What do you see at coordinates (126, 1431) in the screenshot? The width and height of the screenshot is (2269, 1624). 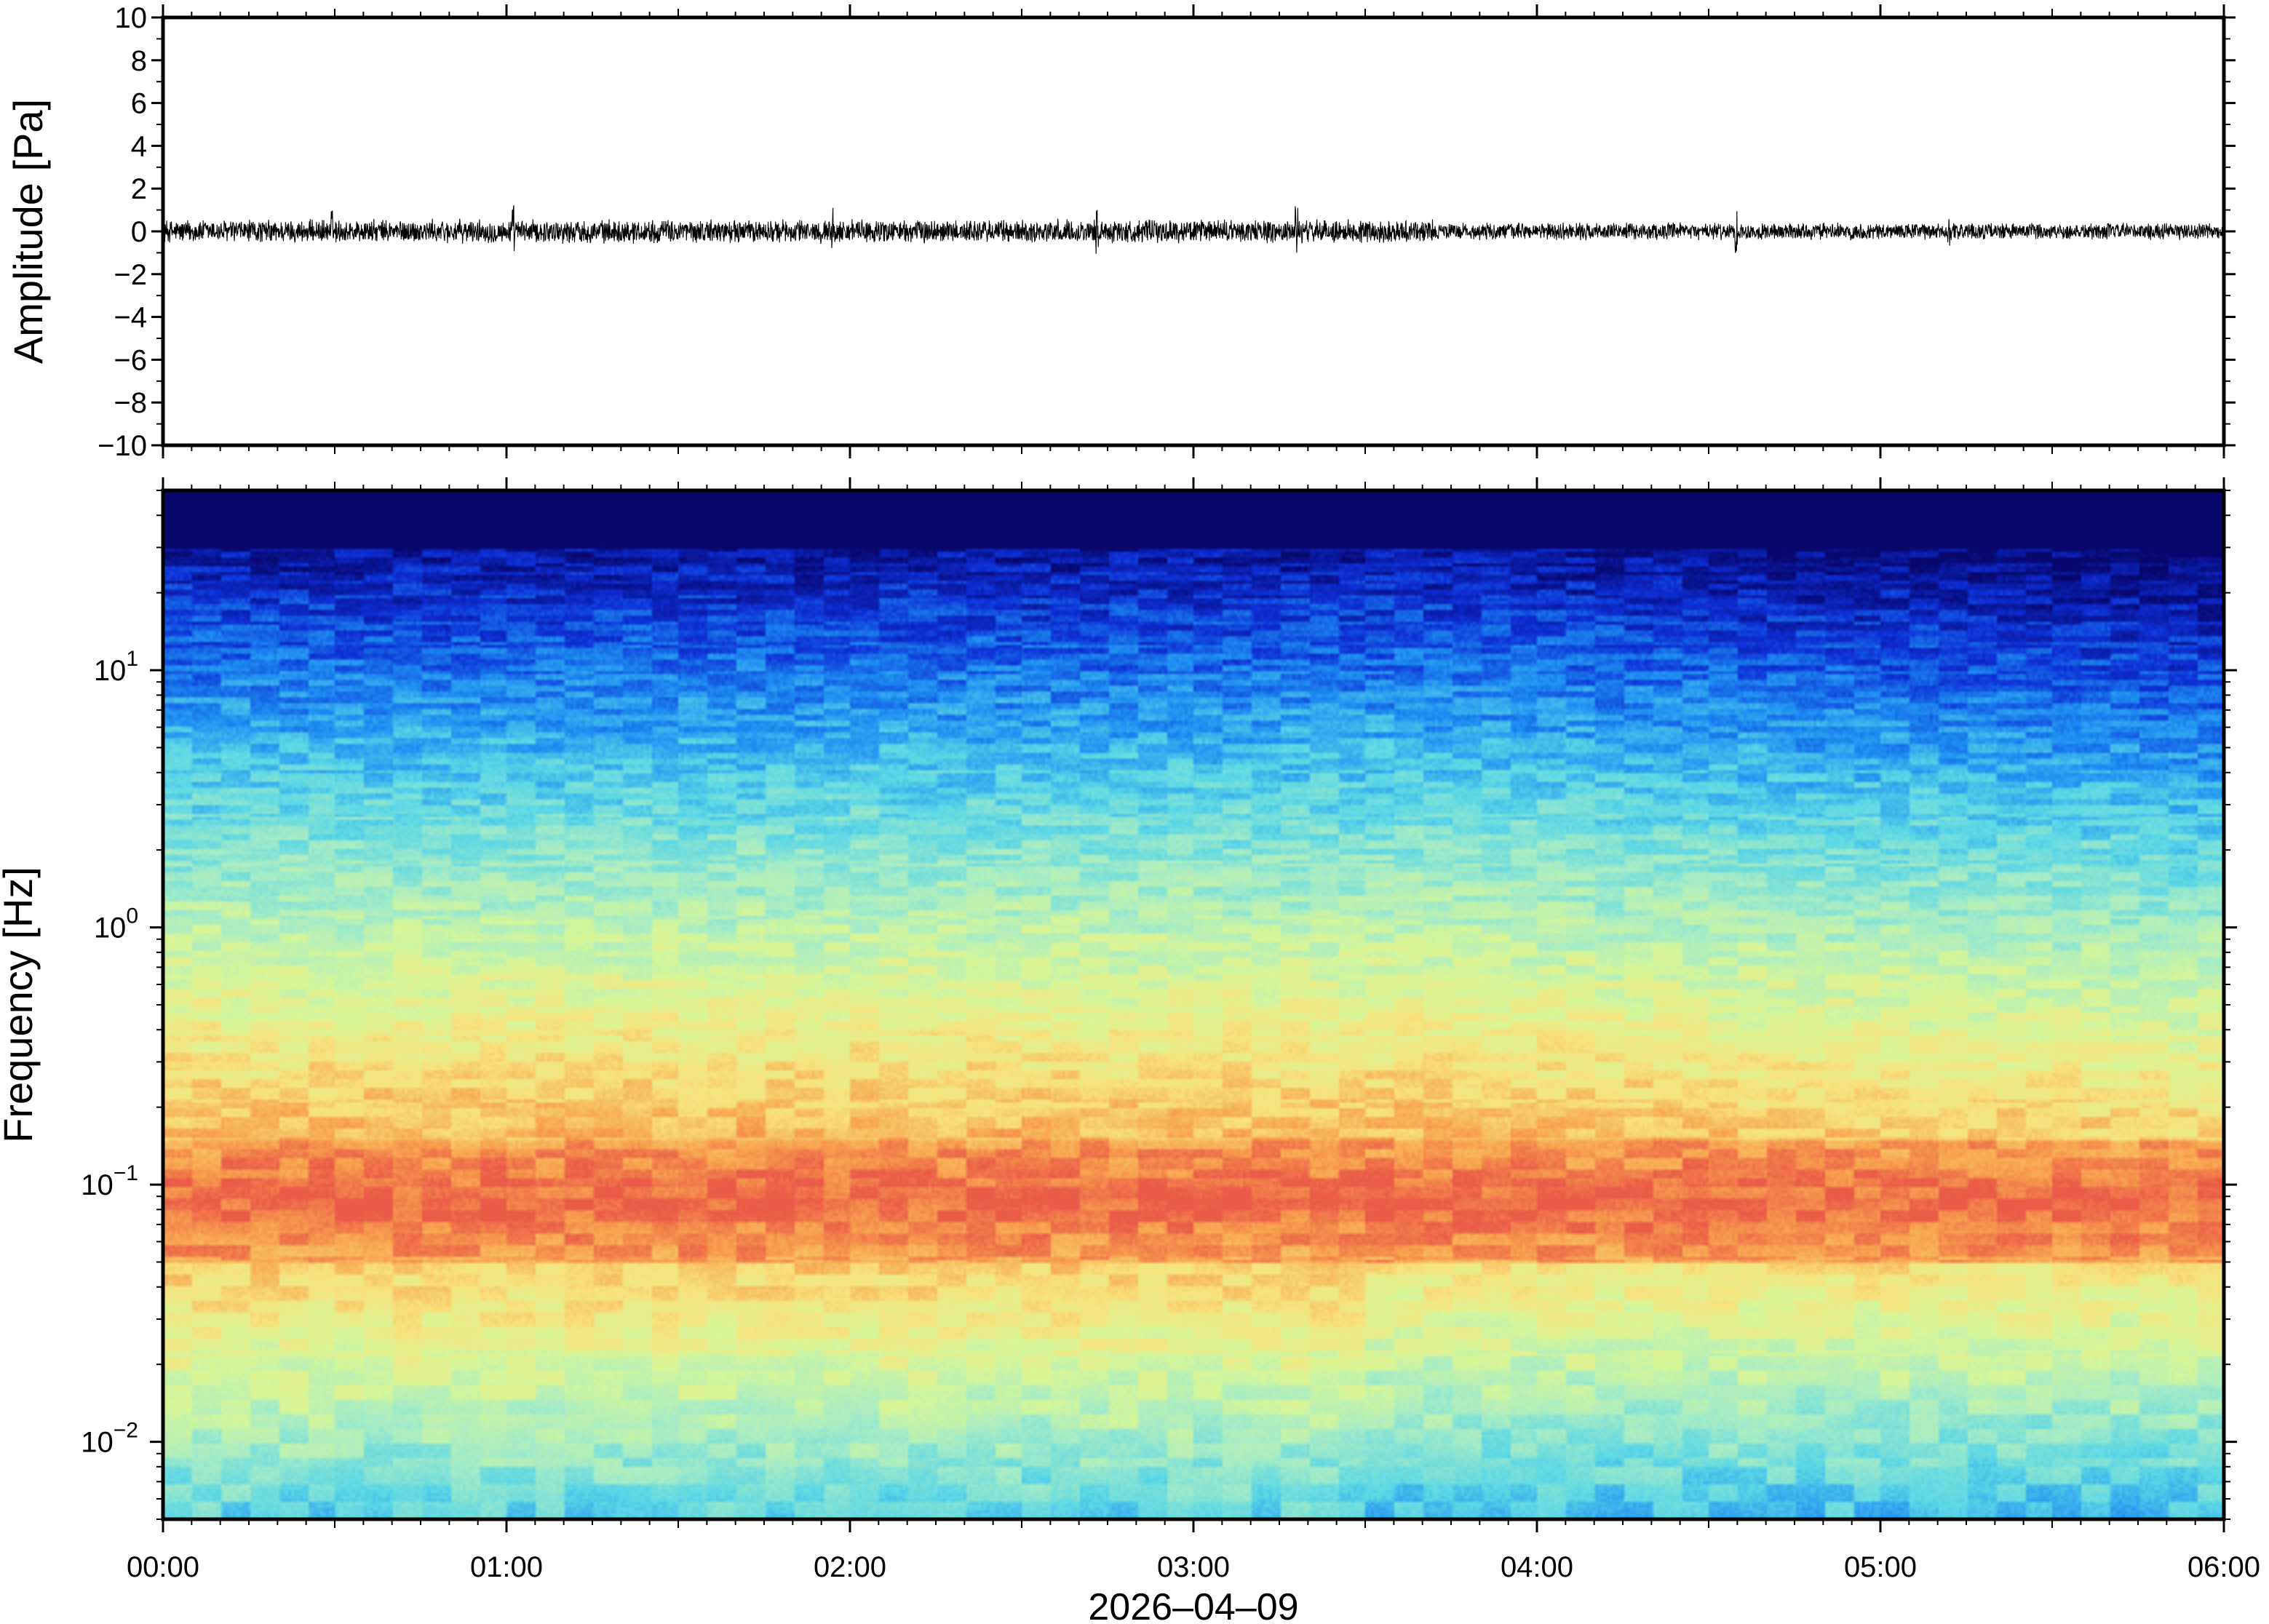 I see `frequency-tick-exponent: −2` at bounding box center [126, 1431].